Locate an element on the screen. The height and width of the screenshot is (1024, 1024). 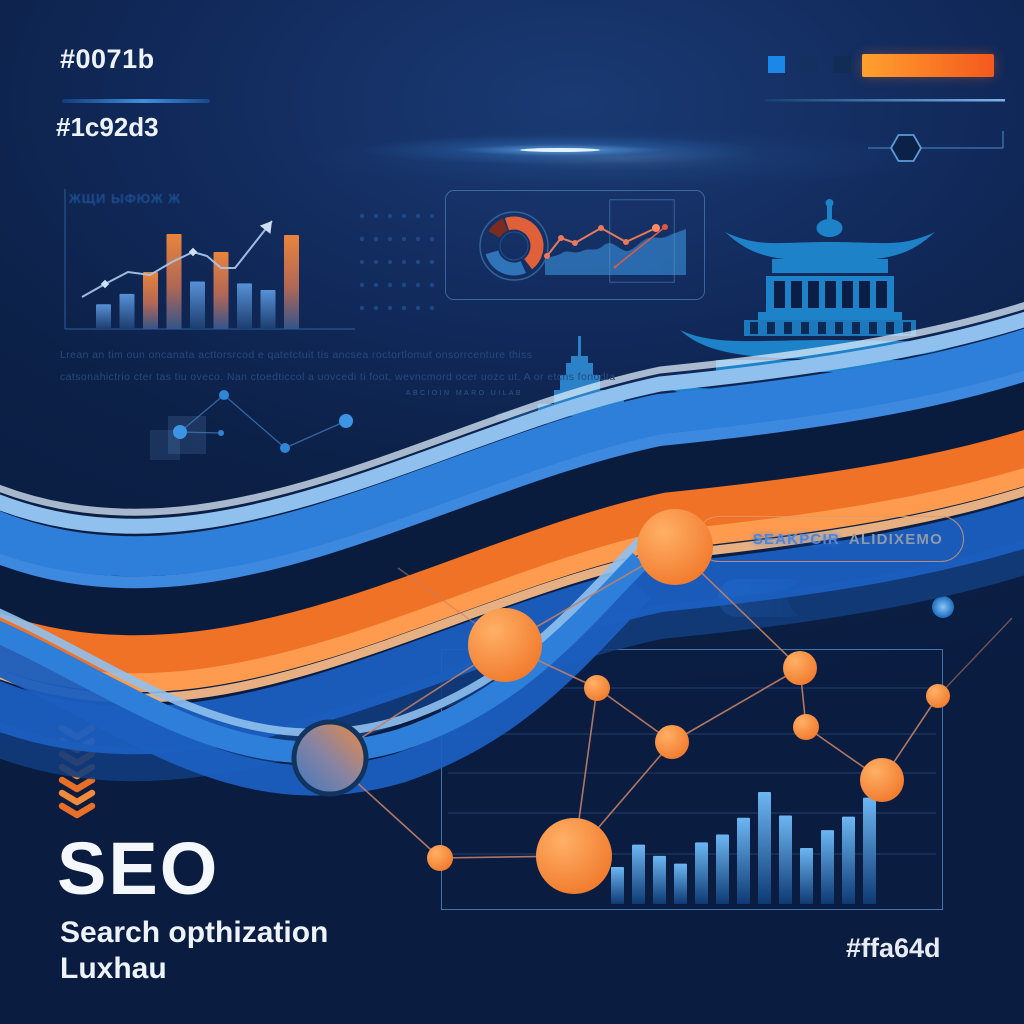
search-audience-pill: SEAKPCIR ALIDIXEMO is located at coordinates (830, 539).